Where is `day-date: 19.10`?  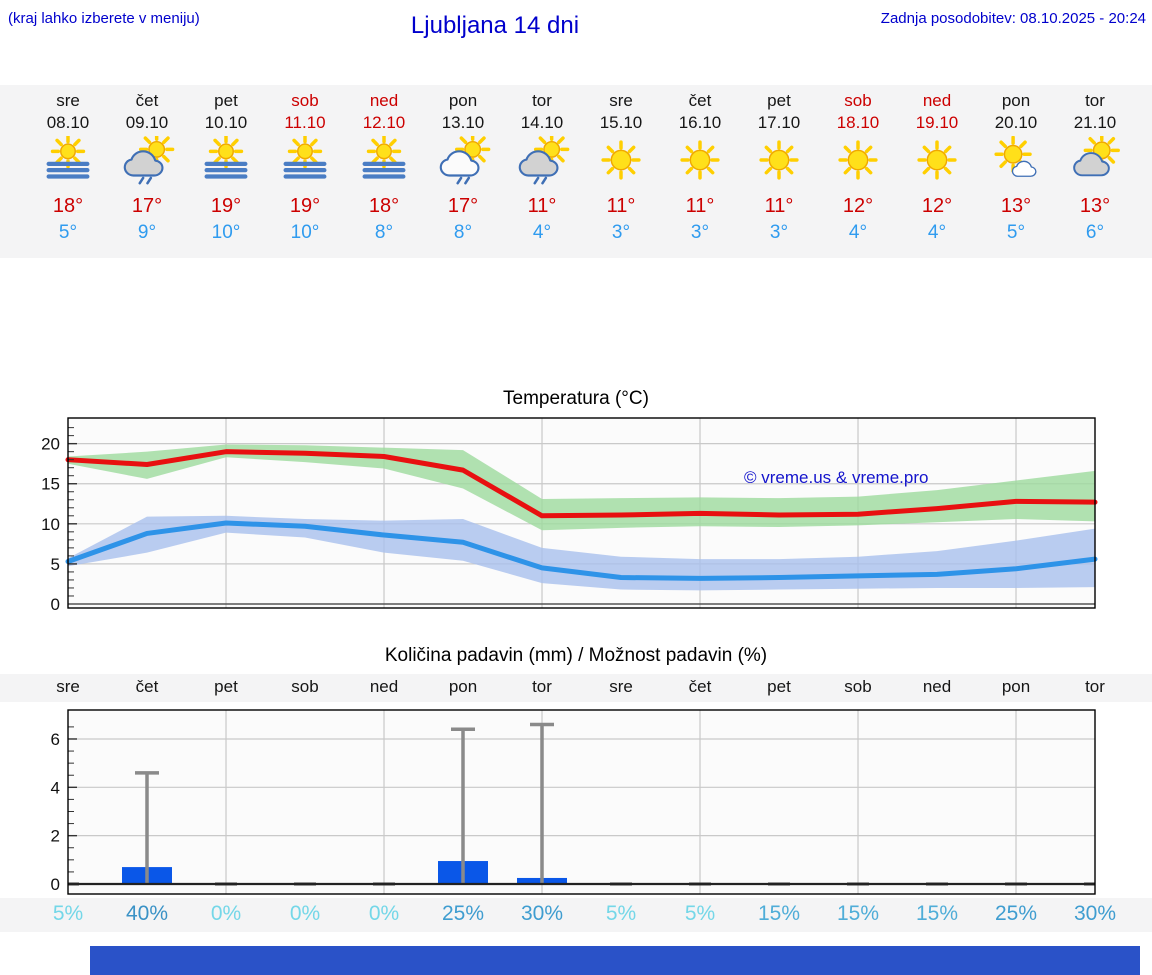
day-date: 19.10 is located at coordinates (937, 122).